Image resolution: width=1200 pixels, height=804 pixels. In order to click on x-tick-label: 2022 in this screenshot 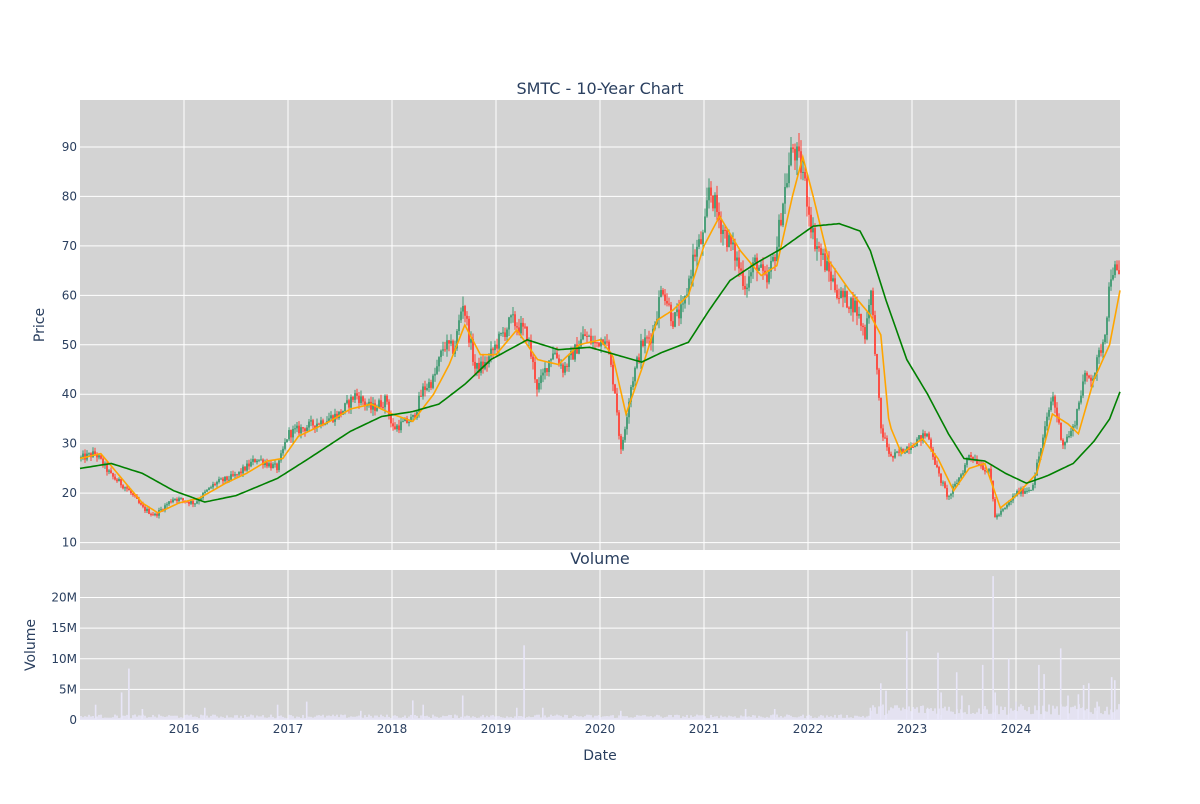, I will do `click(808, 729)`.